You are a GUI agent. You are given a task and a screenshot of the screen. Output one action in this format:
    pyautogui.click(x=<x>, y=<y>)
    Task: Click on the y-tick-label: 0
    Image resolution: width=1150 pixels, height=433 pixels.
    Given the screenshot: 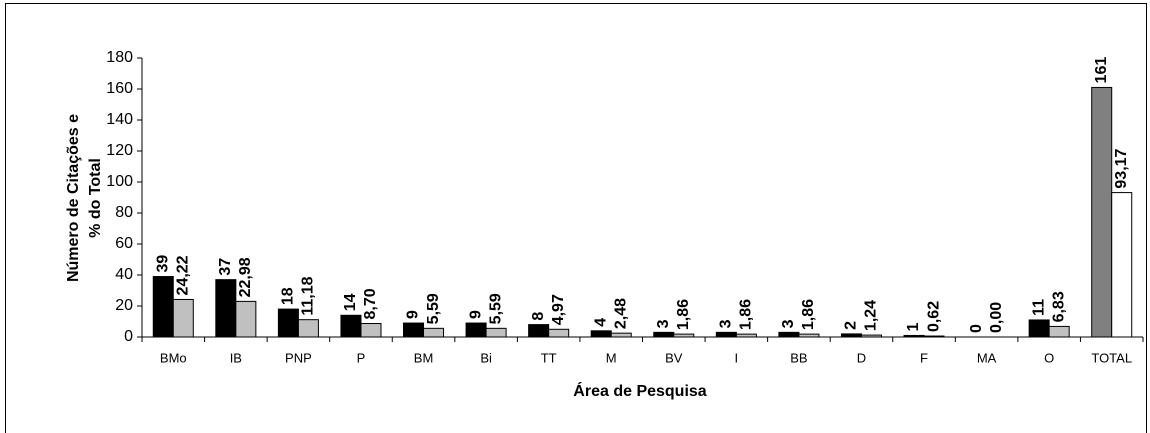 What is the action you would take?
    pyautogui.click(x=128, y=336)
    